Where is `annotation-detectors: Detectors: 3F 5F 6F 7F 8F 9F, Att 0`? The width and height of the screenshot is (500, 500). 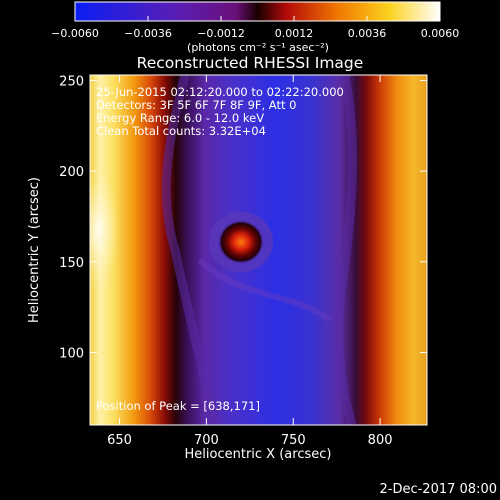 annotation-detectors: Detectors: 3F 5F 6F 7F 8F 9F, Att 0 is located at coordinates (196, 105).